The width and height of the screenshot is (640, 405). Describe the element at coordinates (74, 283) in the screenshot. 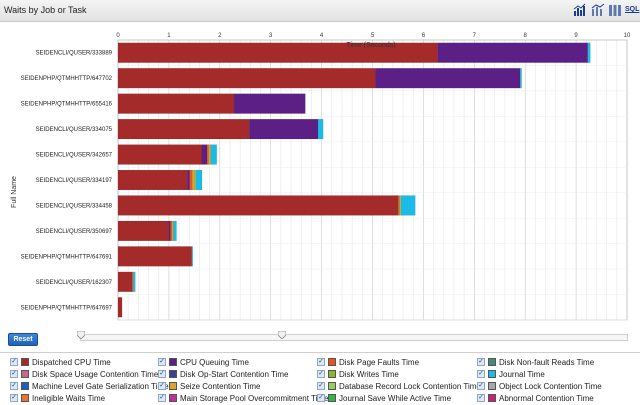

I see `category-label: SEIDENCLI/QUSER/162307` at that location.